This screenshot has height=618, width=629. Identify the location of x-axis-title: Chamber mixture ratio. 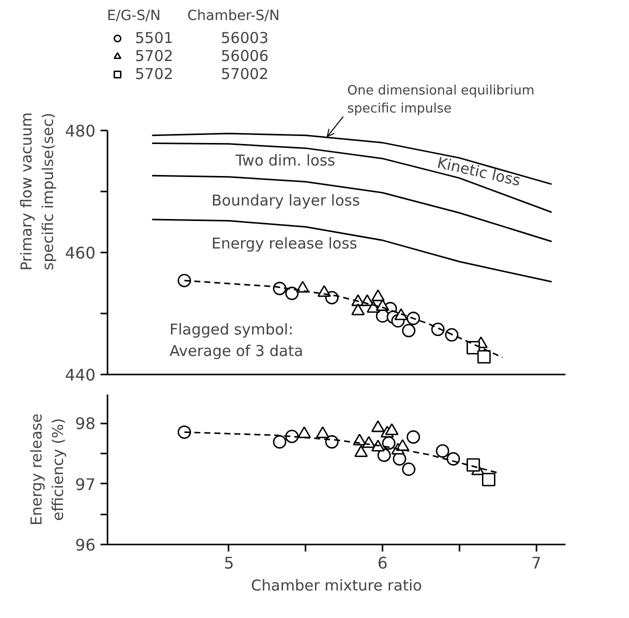
(336, 585).